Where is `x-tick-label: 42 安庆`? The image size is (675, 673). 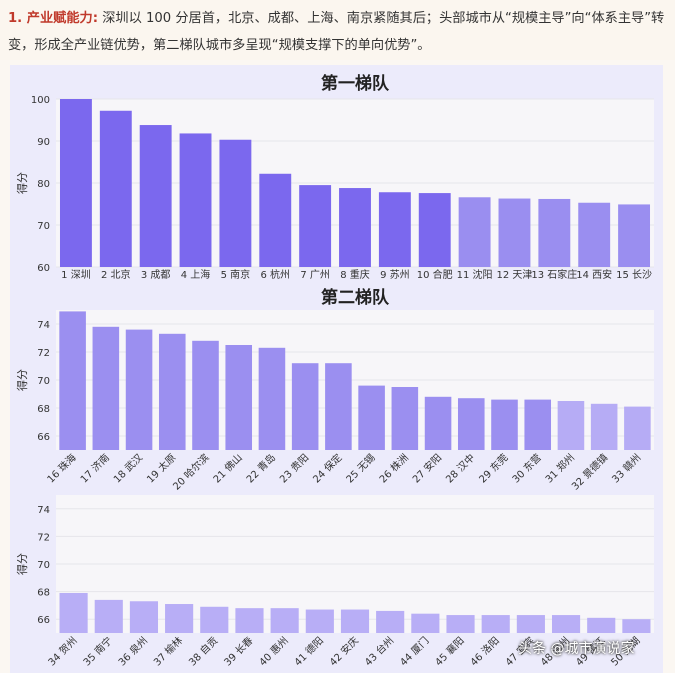 x-tick-label: 42 安庆 is located at coordinates (344, 651).